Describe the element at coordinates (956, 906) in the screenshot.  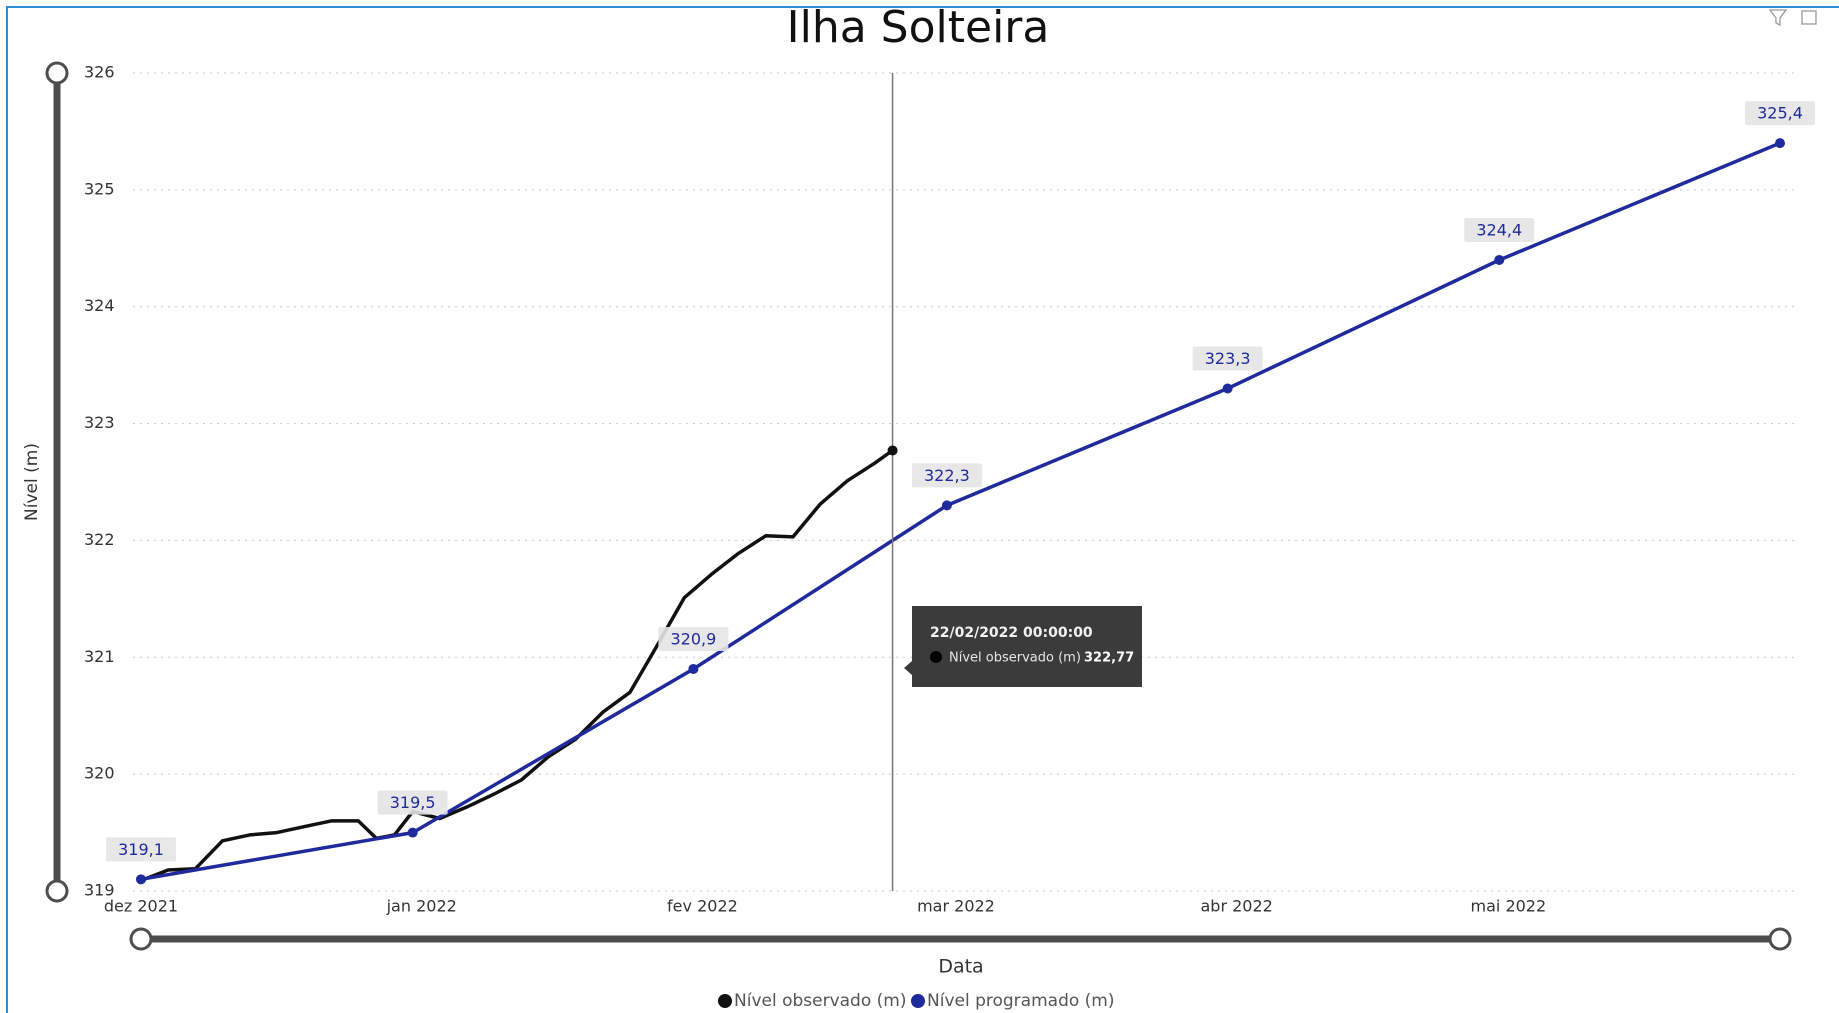
I see `x-tick-label: mar 2022` at that location.